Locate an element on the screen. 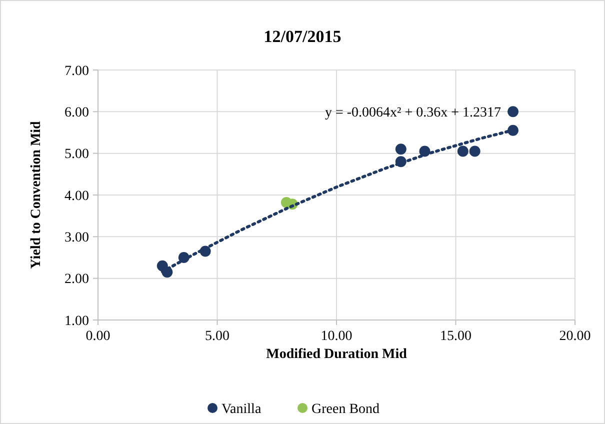  y-tick-label: 5.00 is located at coordinates (76, 154).